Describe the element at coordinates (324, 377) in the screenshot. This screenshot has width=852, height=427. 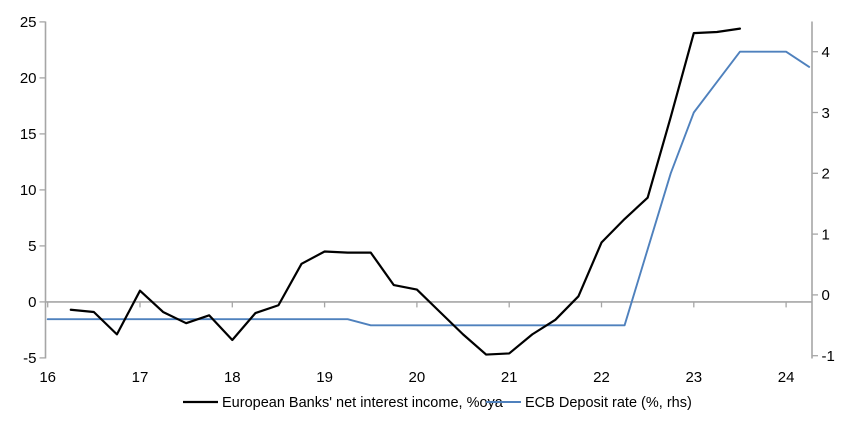
I see `x-axis-label: 19` at that location.